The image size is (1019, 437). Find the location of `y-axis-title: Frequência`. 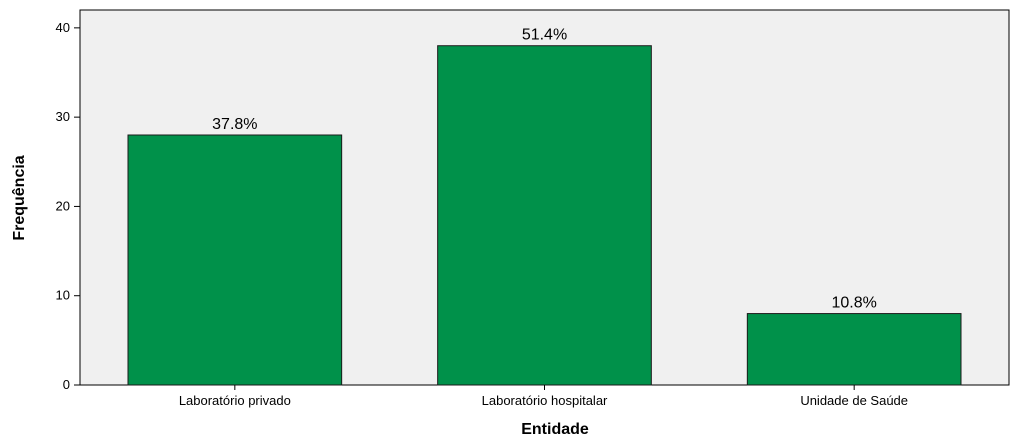

y-axis-title: Frequência is located at coordinates (19, 197).